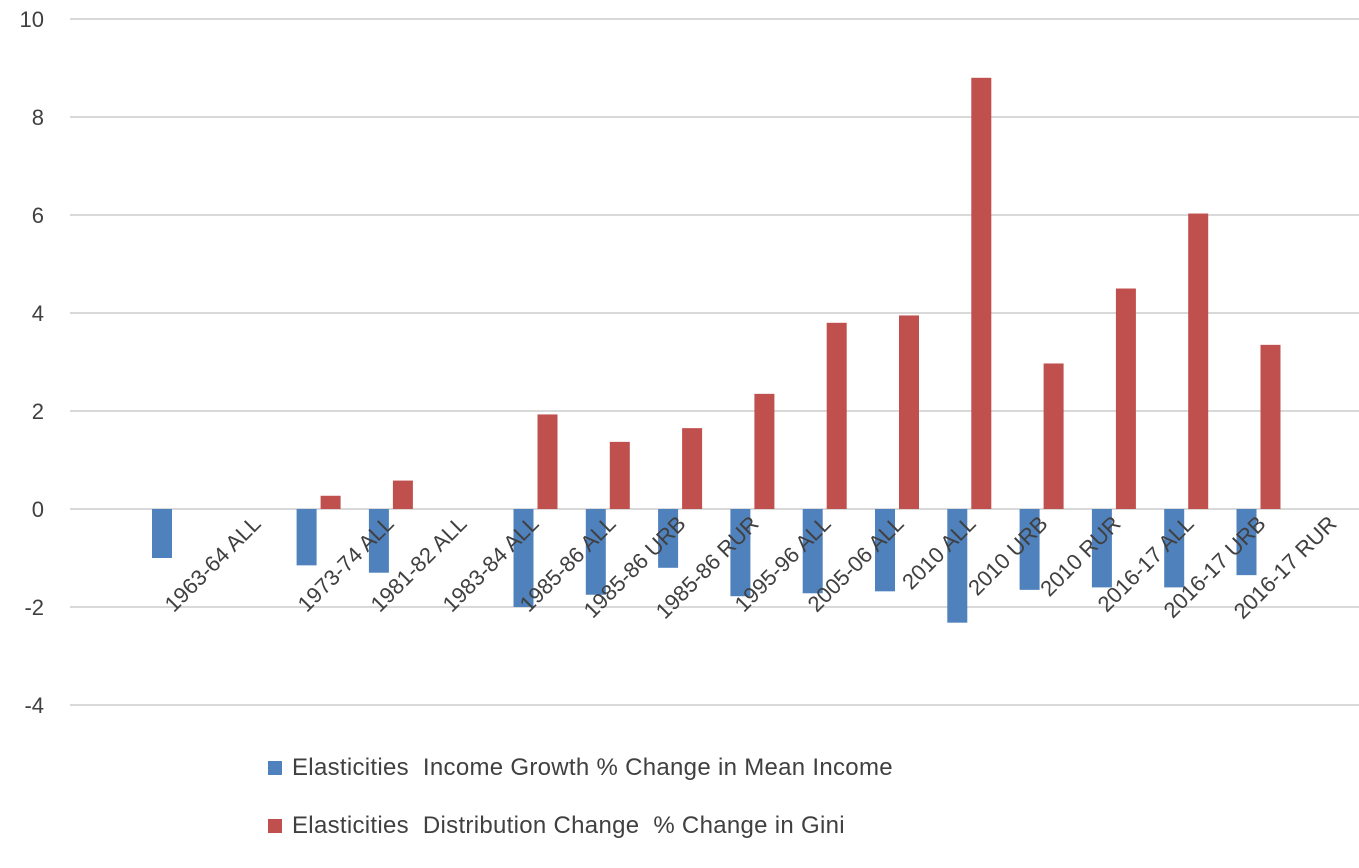 This screenshot has height=868, width=1359. What do you see at coordinates (275, 826) in the screenshot?
I see `legend-swatch-gini` at bounding box center [275, 826].